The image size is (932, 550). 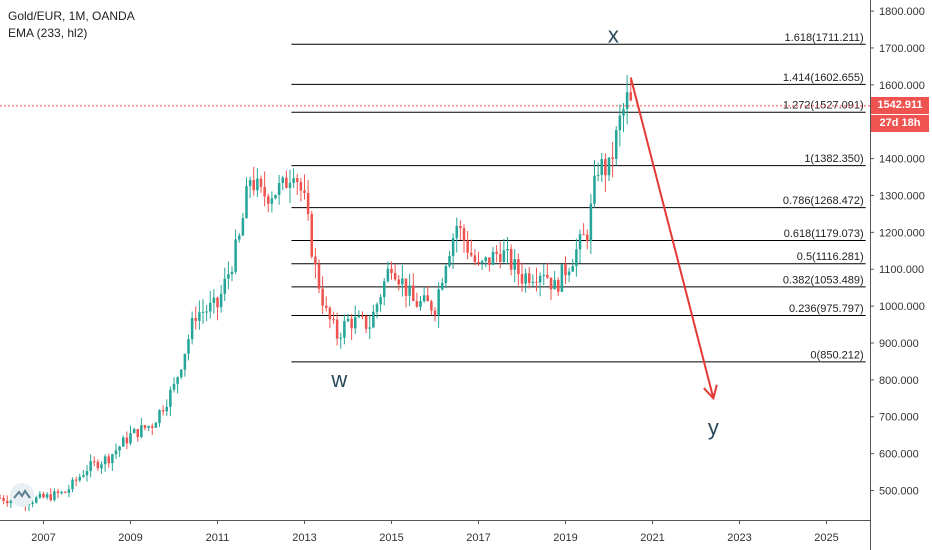 What do you see at coordinates (478, 538) in the screenshot?
I see `time-tick-label: 2017` at bounding box center [478, 538].